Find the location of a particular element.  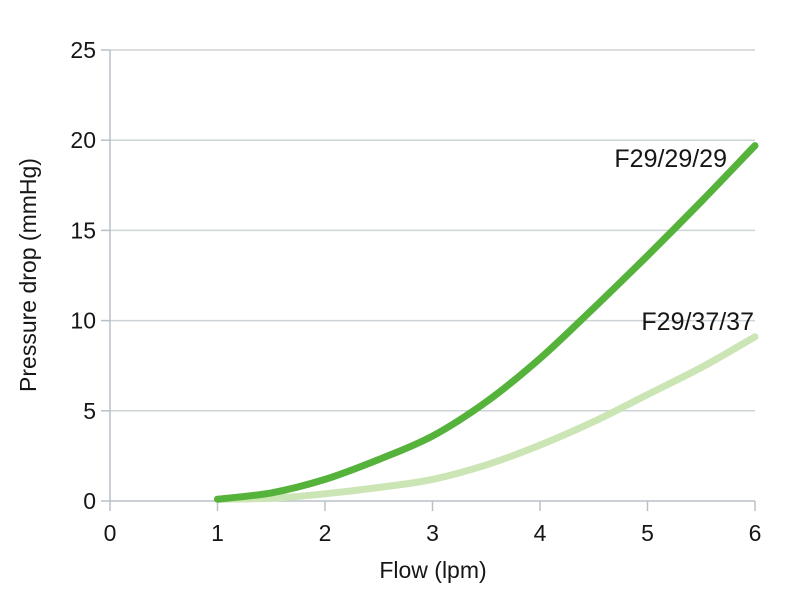

x-tick-marks is located at coordinates (432, 506).